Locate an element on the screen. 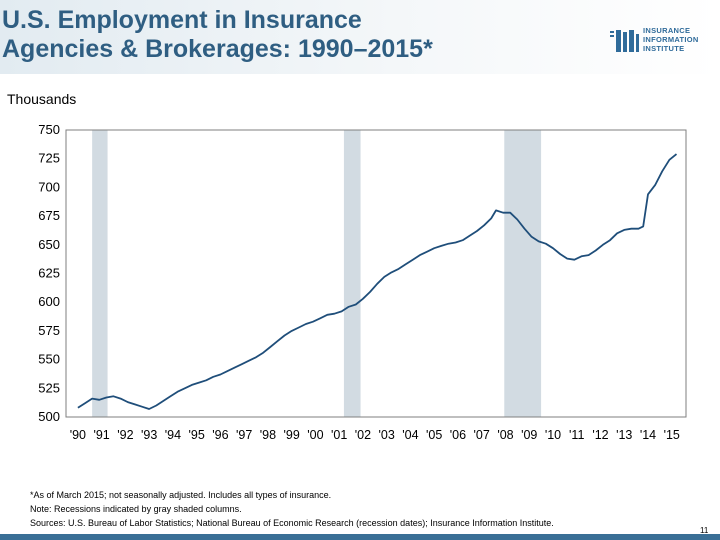 The image size is (720, 540). x-tick-label: '03 is located at coordinates (387, 435).